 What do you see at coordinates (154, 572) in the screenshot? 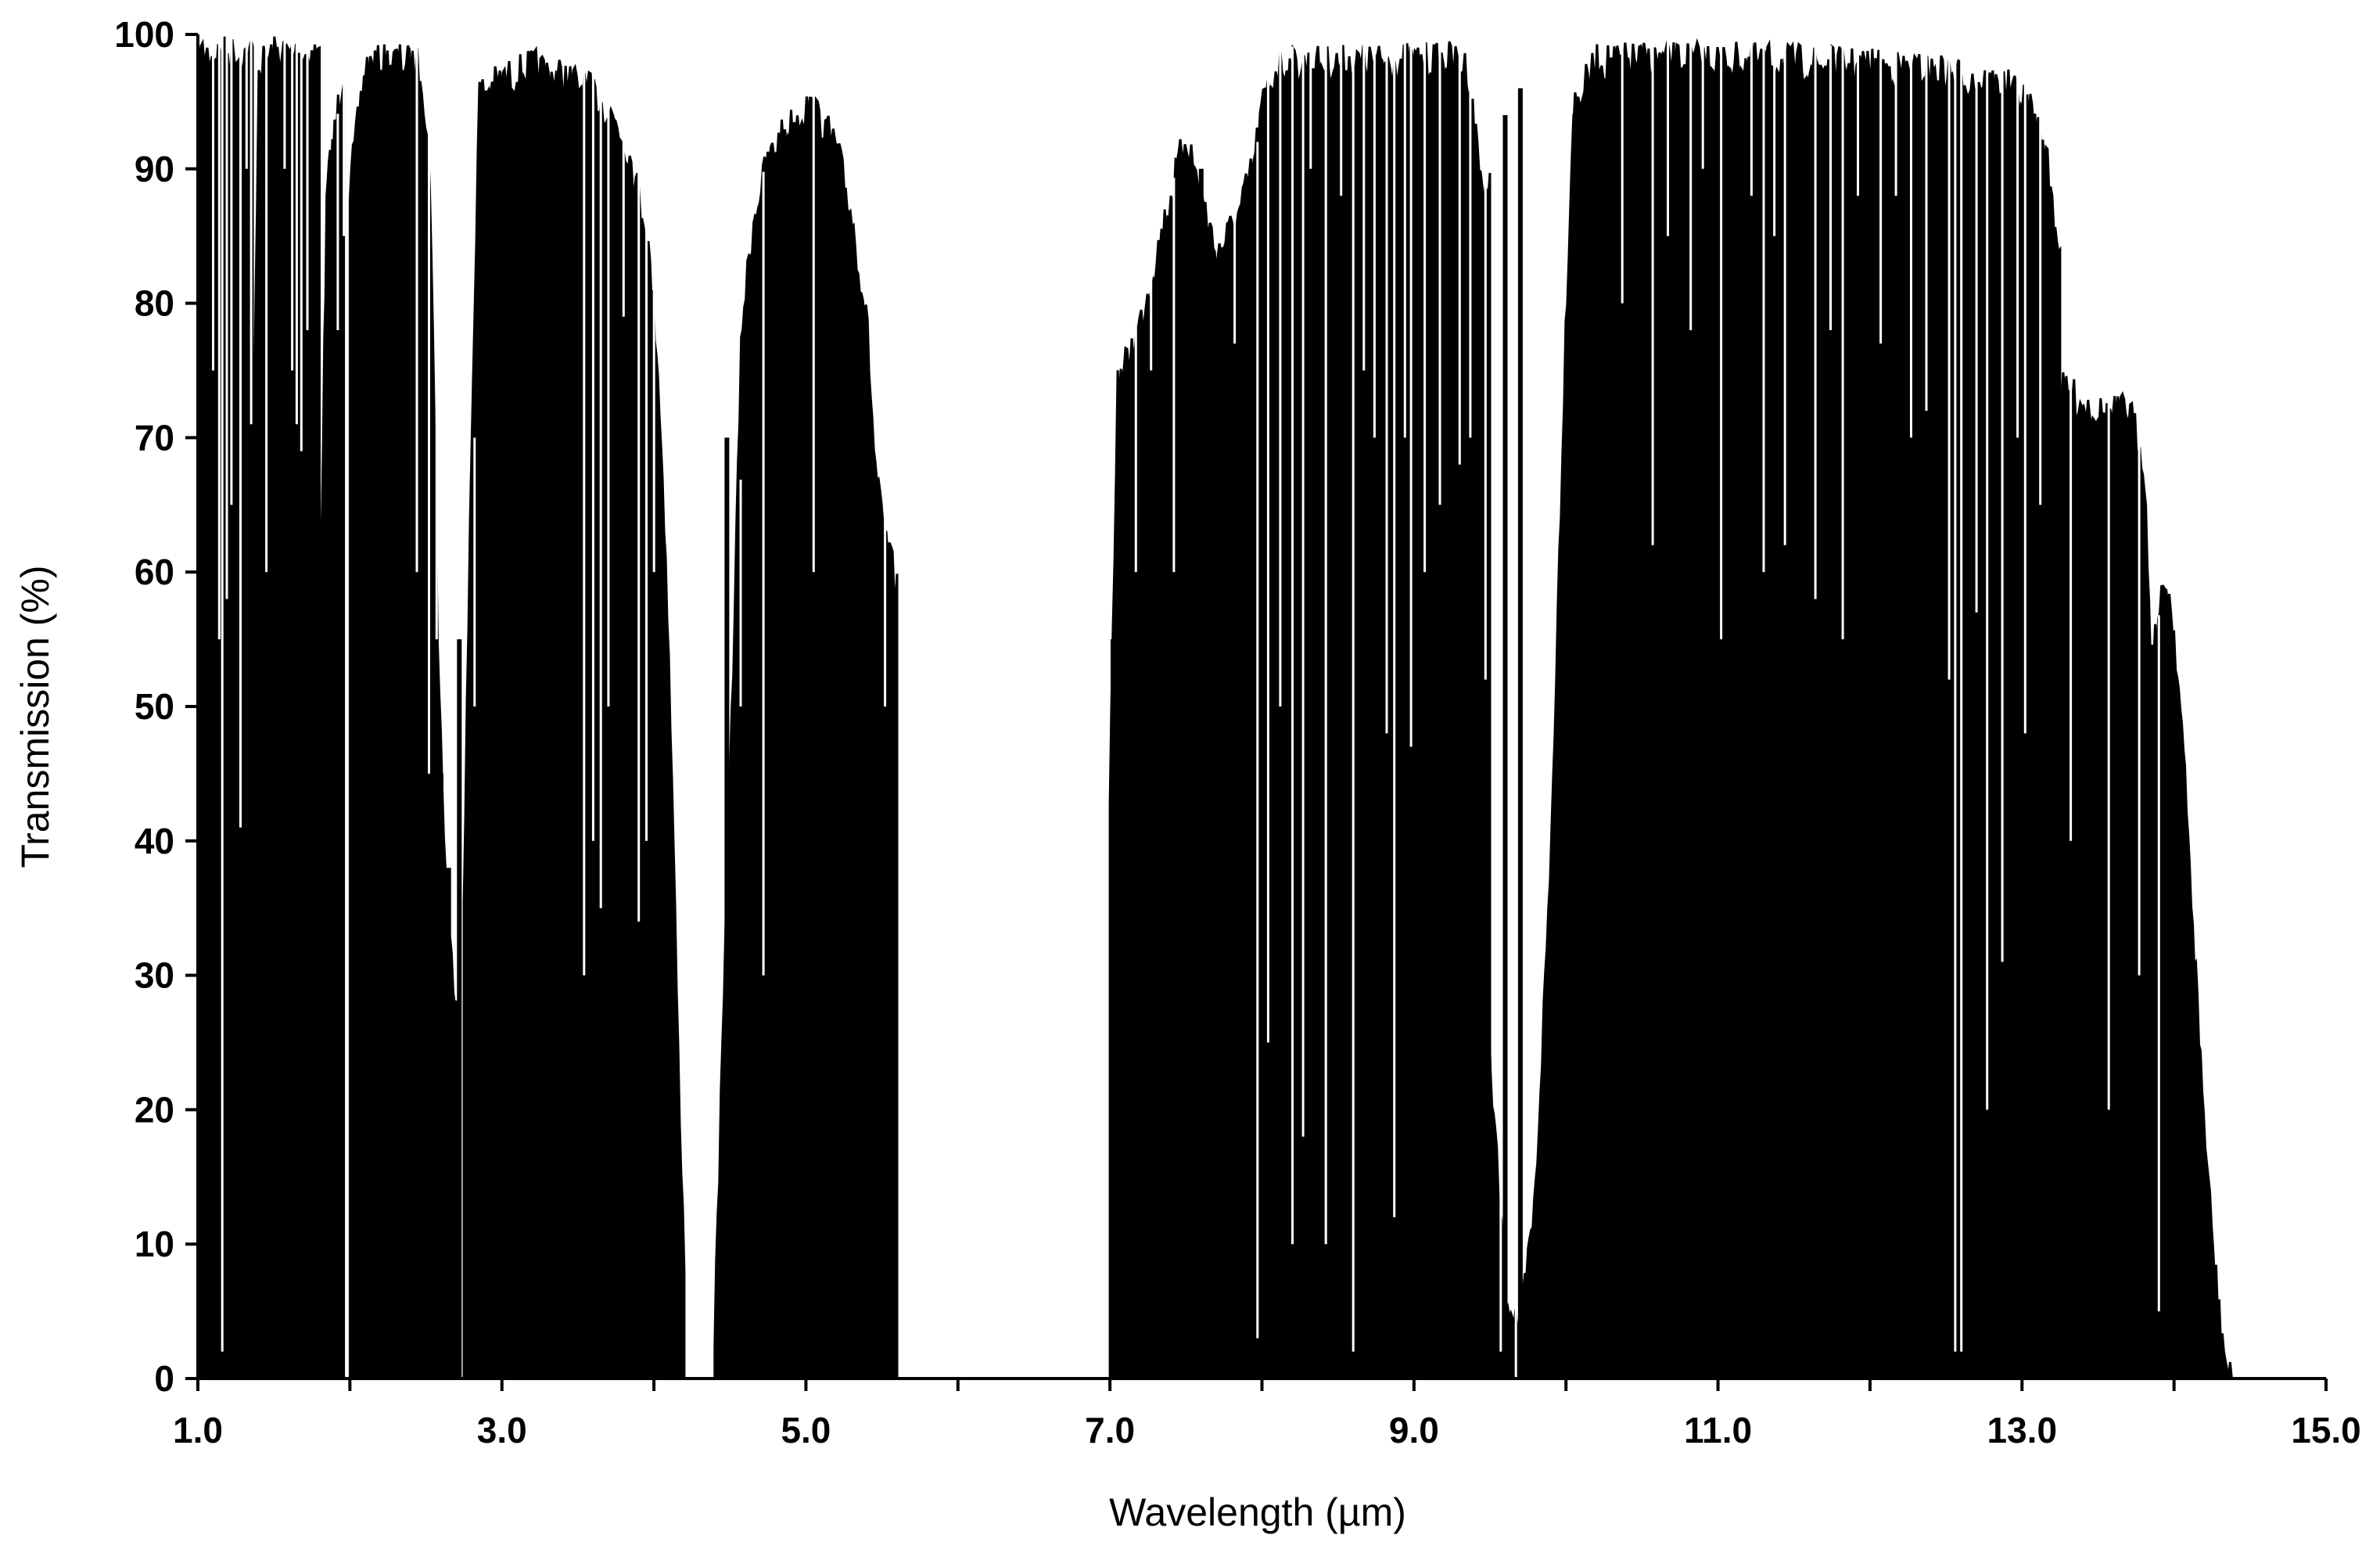
I see `y-tick-label: 60` at bounding box center [154, 572].